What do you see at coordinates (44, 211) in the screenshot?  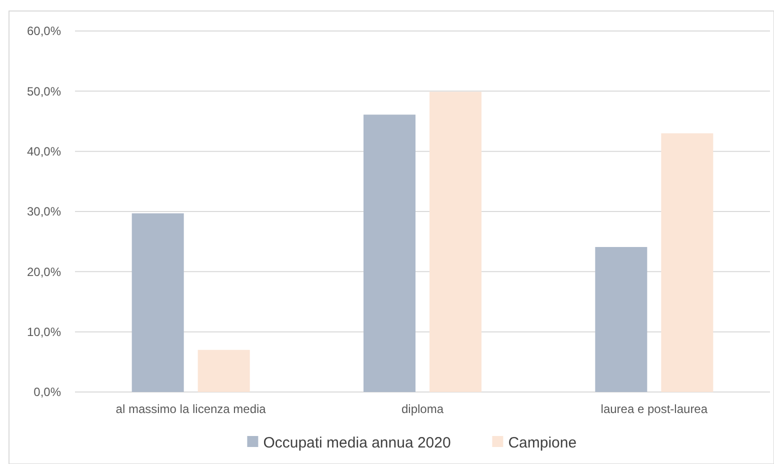 I see `y-tick-label: 30,0%` at bounding box center [44, 211].